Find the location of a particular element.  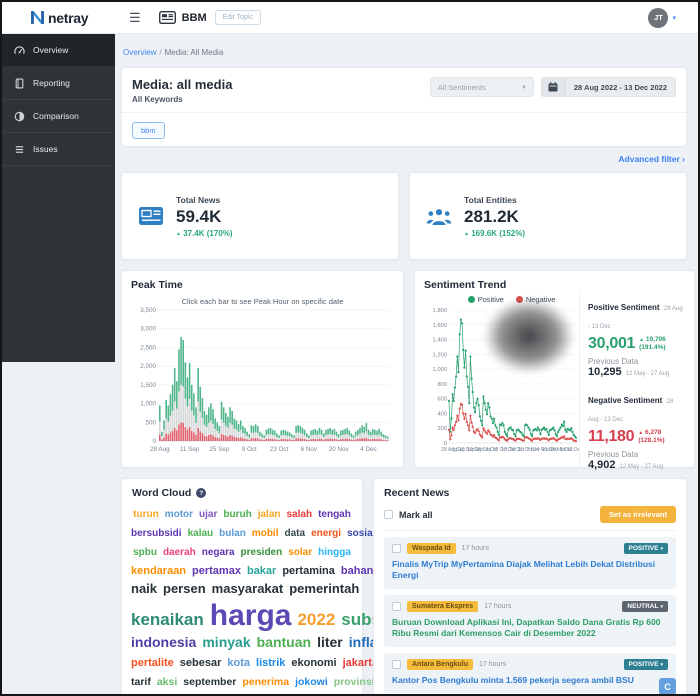

topbar: netray ☰ BBM Edit Topic JT ▾ is located at coordinates (350, 18).